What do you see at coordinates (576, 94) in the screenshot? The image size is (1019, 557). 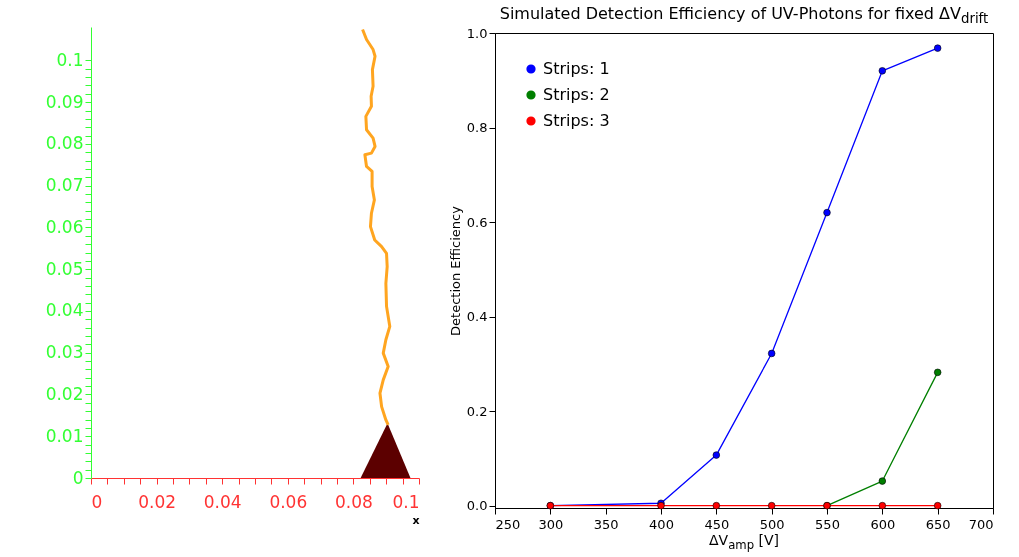 I see `legend-label: Strips: 2` at bounding box center [576, 94].